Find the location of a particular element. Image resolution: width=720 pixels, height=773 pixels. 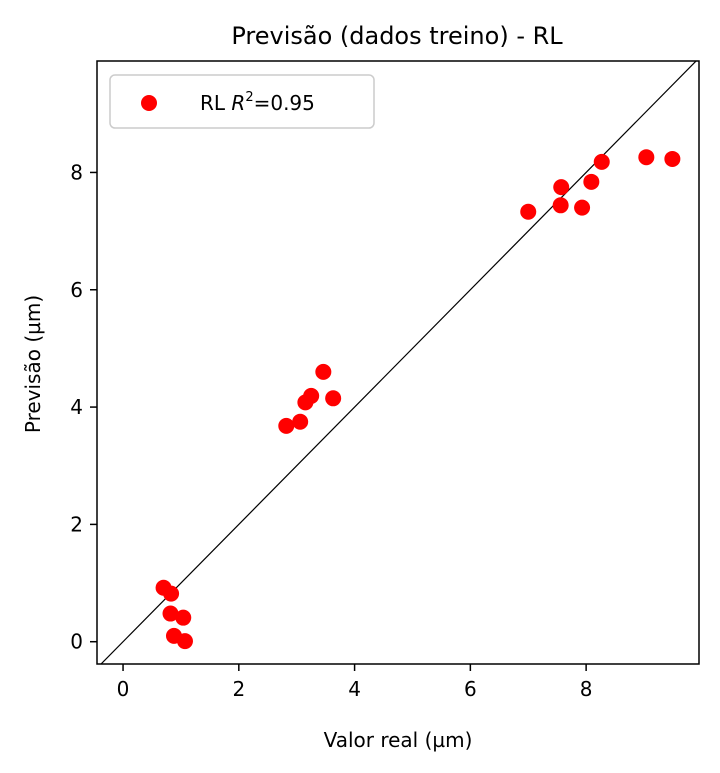

y-axis-label: Previsão (µm) is located at coordinates (33, 364).